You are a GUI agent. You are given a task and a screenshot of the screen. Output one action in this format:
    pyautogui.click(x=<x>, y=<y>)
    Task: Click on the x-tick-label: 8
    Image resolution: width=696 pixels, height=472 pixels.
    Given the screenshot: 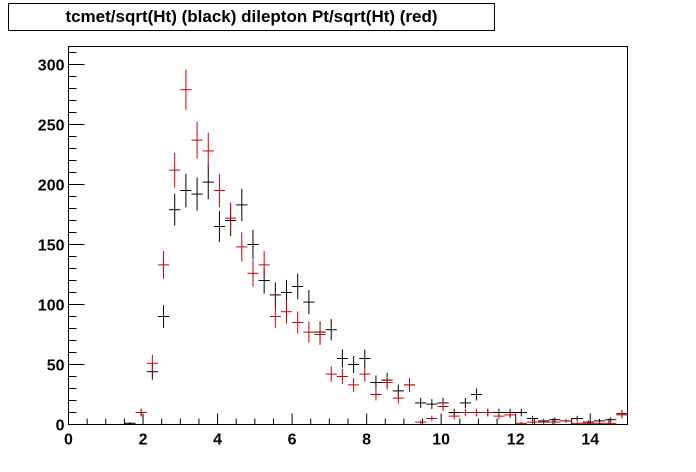 What is the action you would take?
    pyautogui.click(x=366, y=440)
    